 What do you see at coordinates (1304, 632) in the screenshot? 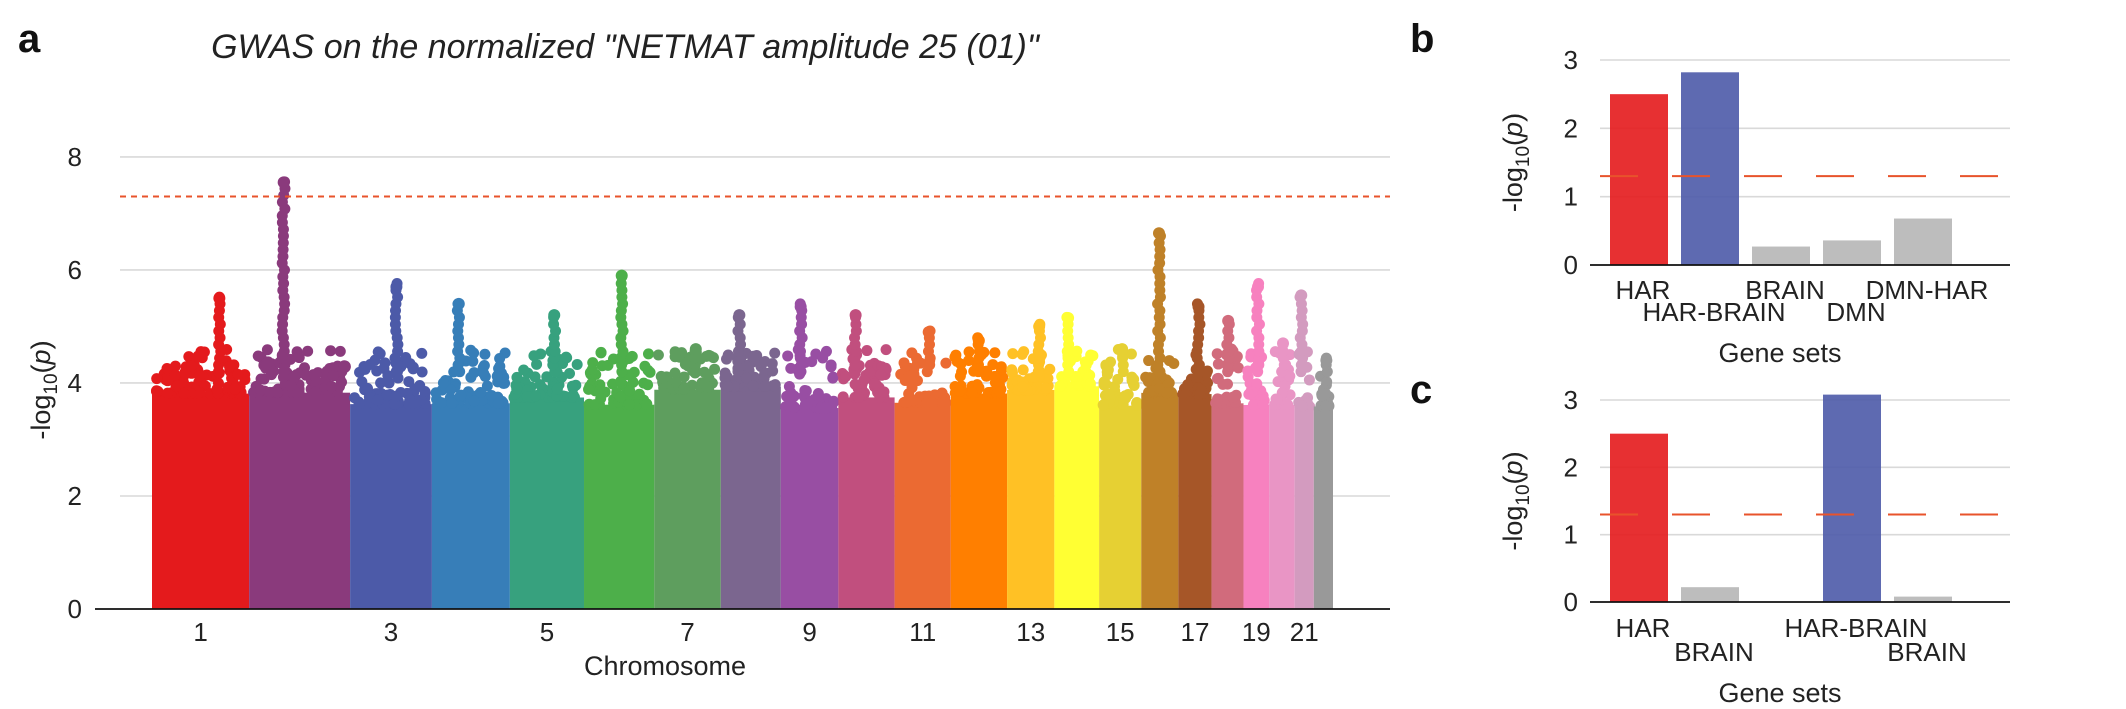
I see `x-tick-label: 21` at bounding box center [1304, 632].